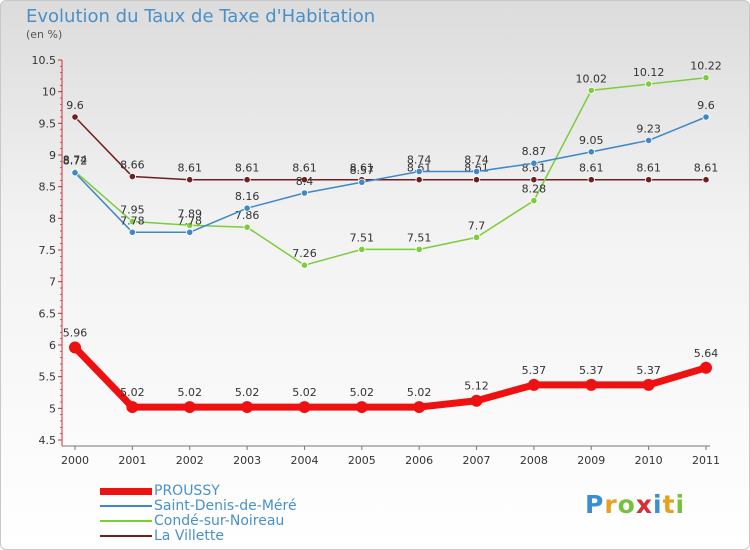 The height and width of the screenshot is (550, 750). Describe the element at coordinates (648, 128) in the screenshot. I see `data-label: 9.23` at that location.